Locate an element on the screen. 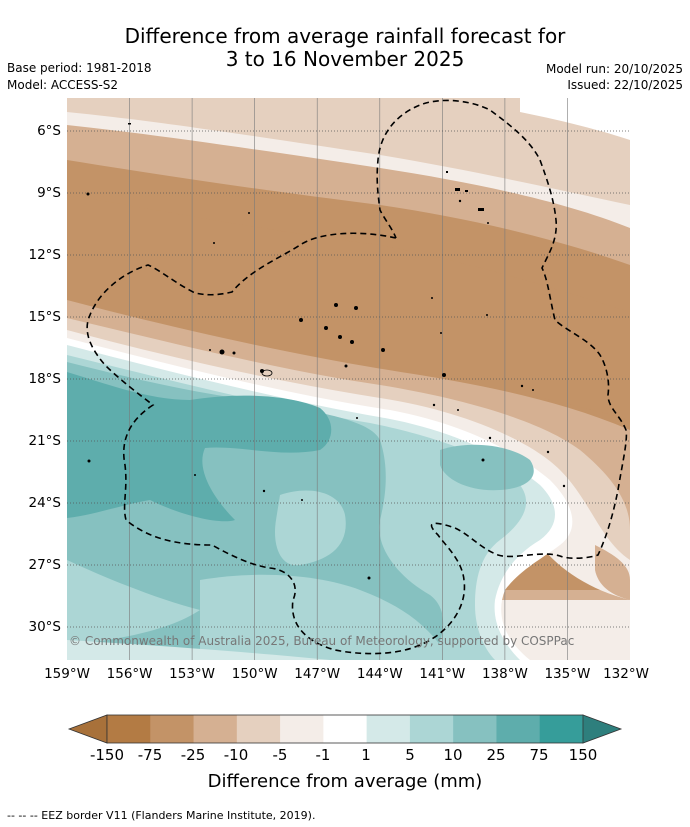 This screenshot has height=827, width=690. base-period: Base period: 1981-2018 is located at coordinates (79, 68).